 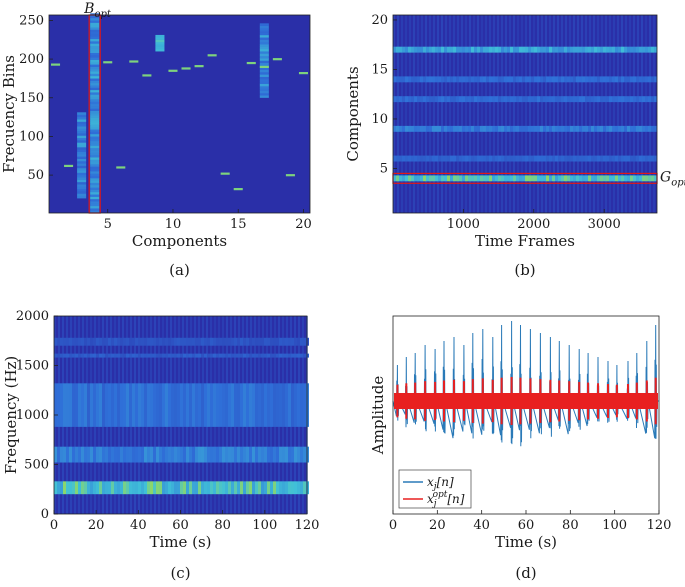 What do you see at coordinates (31, 20) in the screenshot?
I see `y-tick-label: 250` at bounding box center [31, 20].